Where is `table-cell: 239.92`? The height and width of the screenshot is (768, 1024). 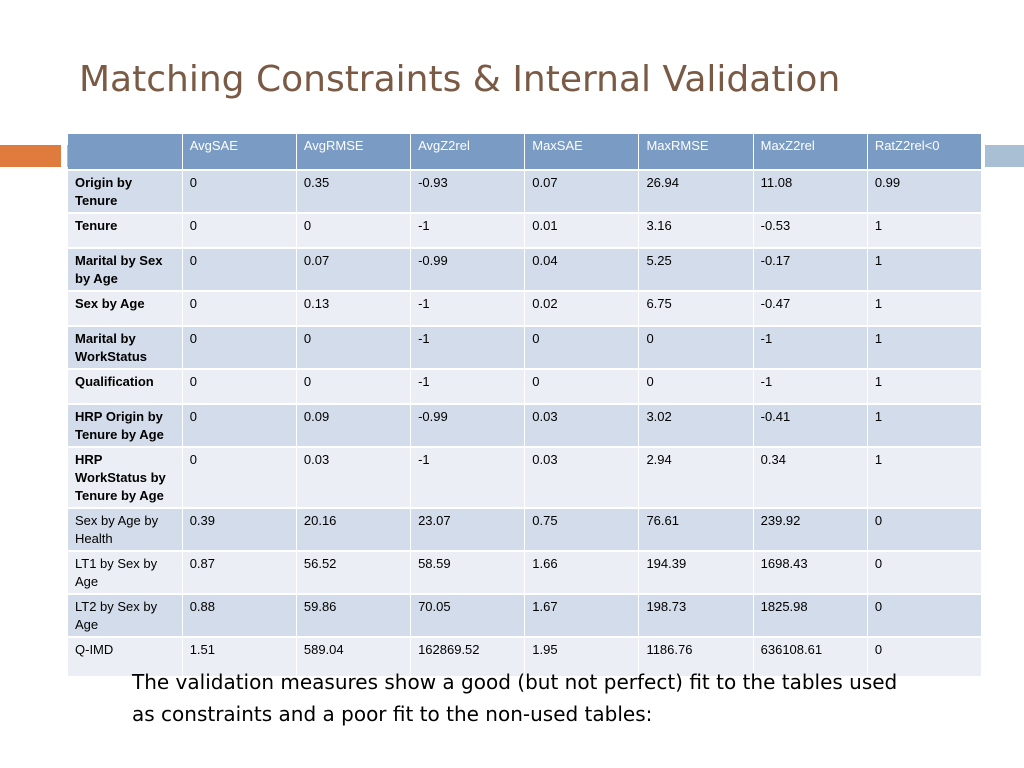
table-cell: 239.92 is located at coordinates (810, 530).